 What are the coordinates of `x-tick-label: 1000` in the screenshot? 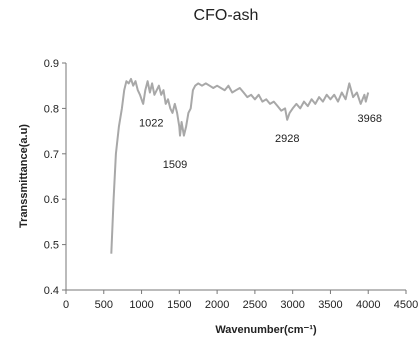 It's located at (141, 305).